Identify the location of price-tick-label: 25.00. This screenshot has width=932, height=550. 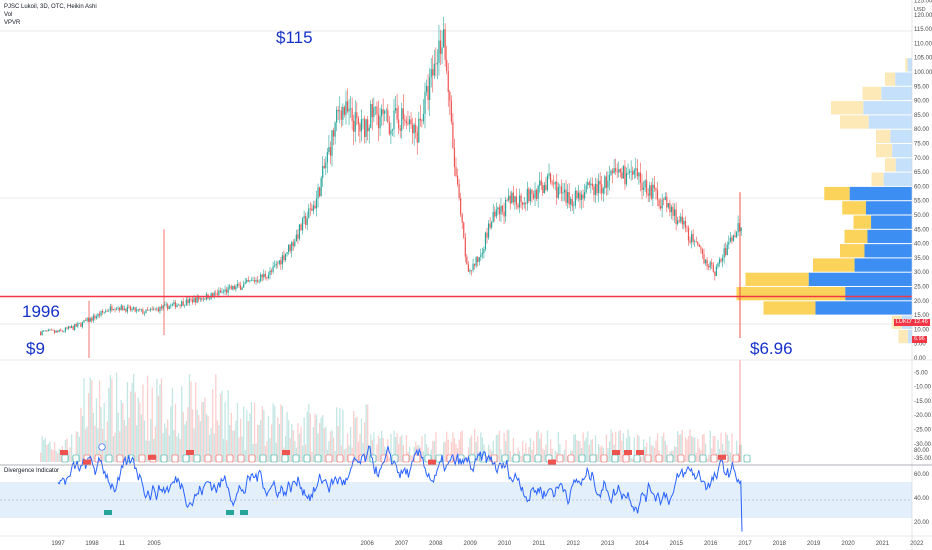
(922, 288).